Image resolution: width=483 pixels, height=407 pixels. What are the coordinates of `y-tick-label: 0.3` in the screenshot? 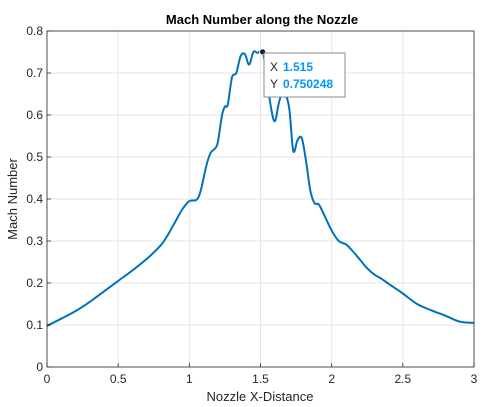 It's located at (34, 241).